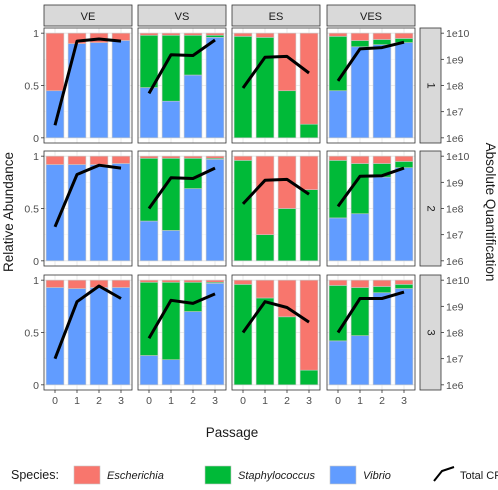 Image resolution: width=498 pixels, height=490 pixels. What do you see at coordinates (309, 401) in the screenshot?
I see `x-tick-label: 3` at bounding box center [309, 401].